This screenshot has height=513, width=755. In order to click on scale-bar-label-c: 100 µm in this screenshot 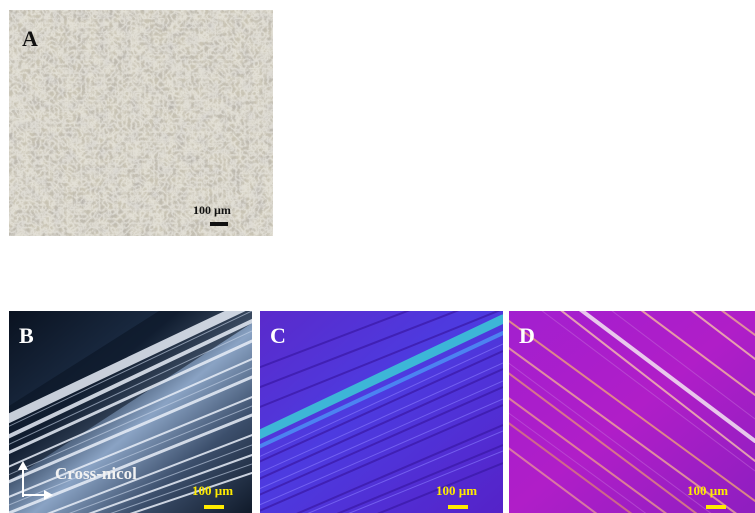, I will do `click(457, 490)`.